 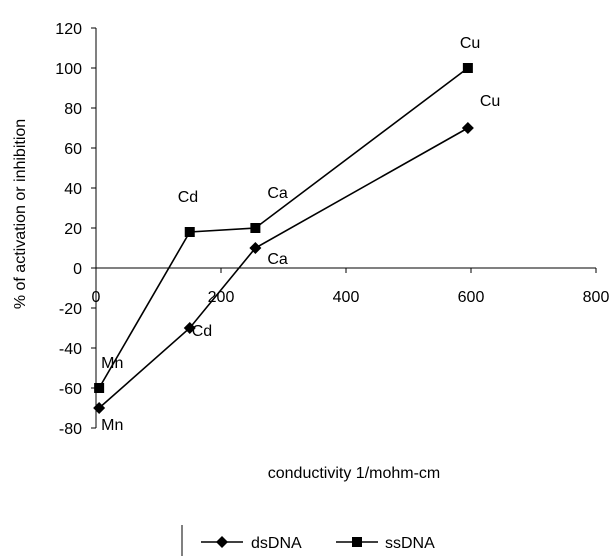 What do you see at coordinates (96, 297) in the screenshot?
I see `x-tick-label: 0` at bounding box center [96, 297].